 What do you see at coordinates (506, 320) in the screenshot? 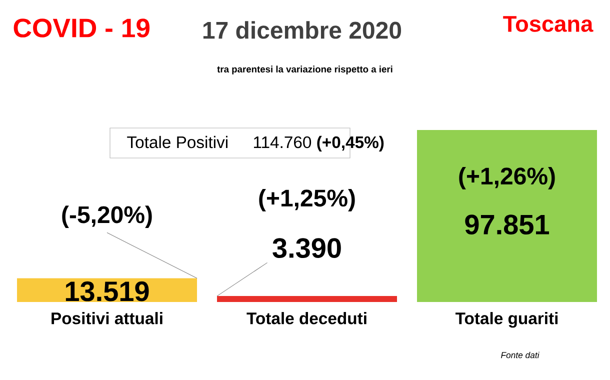
I see `x-tick-label: Totale guariti` at bounding box center [506, 320].